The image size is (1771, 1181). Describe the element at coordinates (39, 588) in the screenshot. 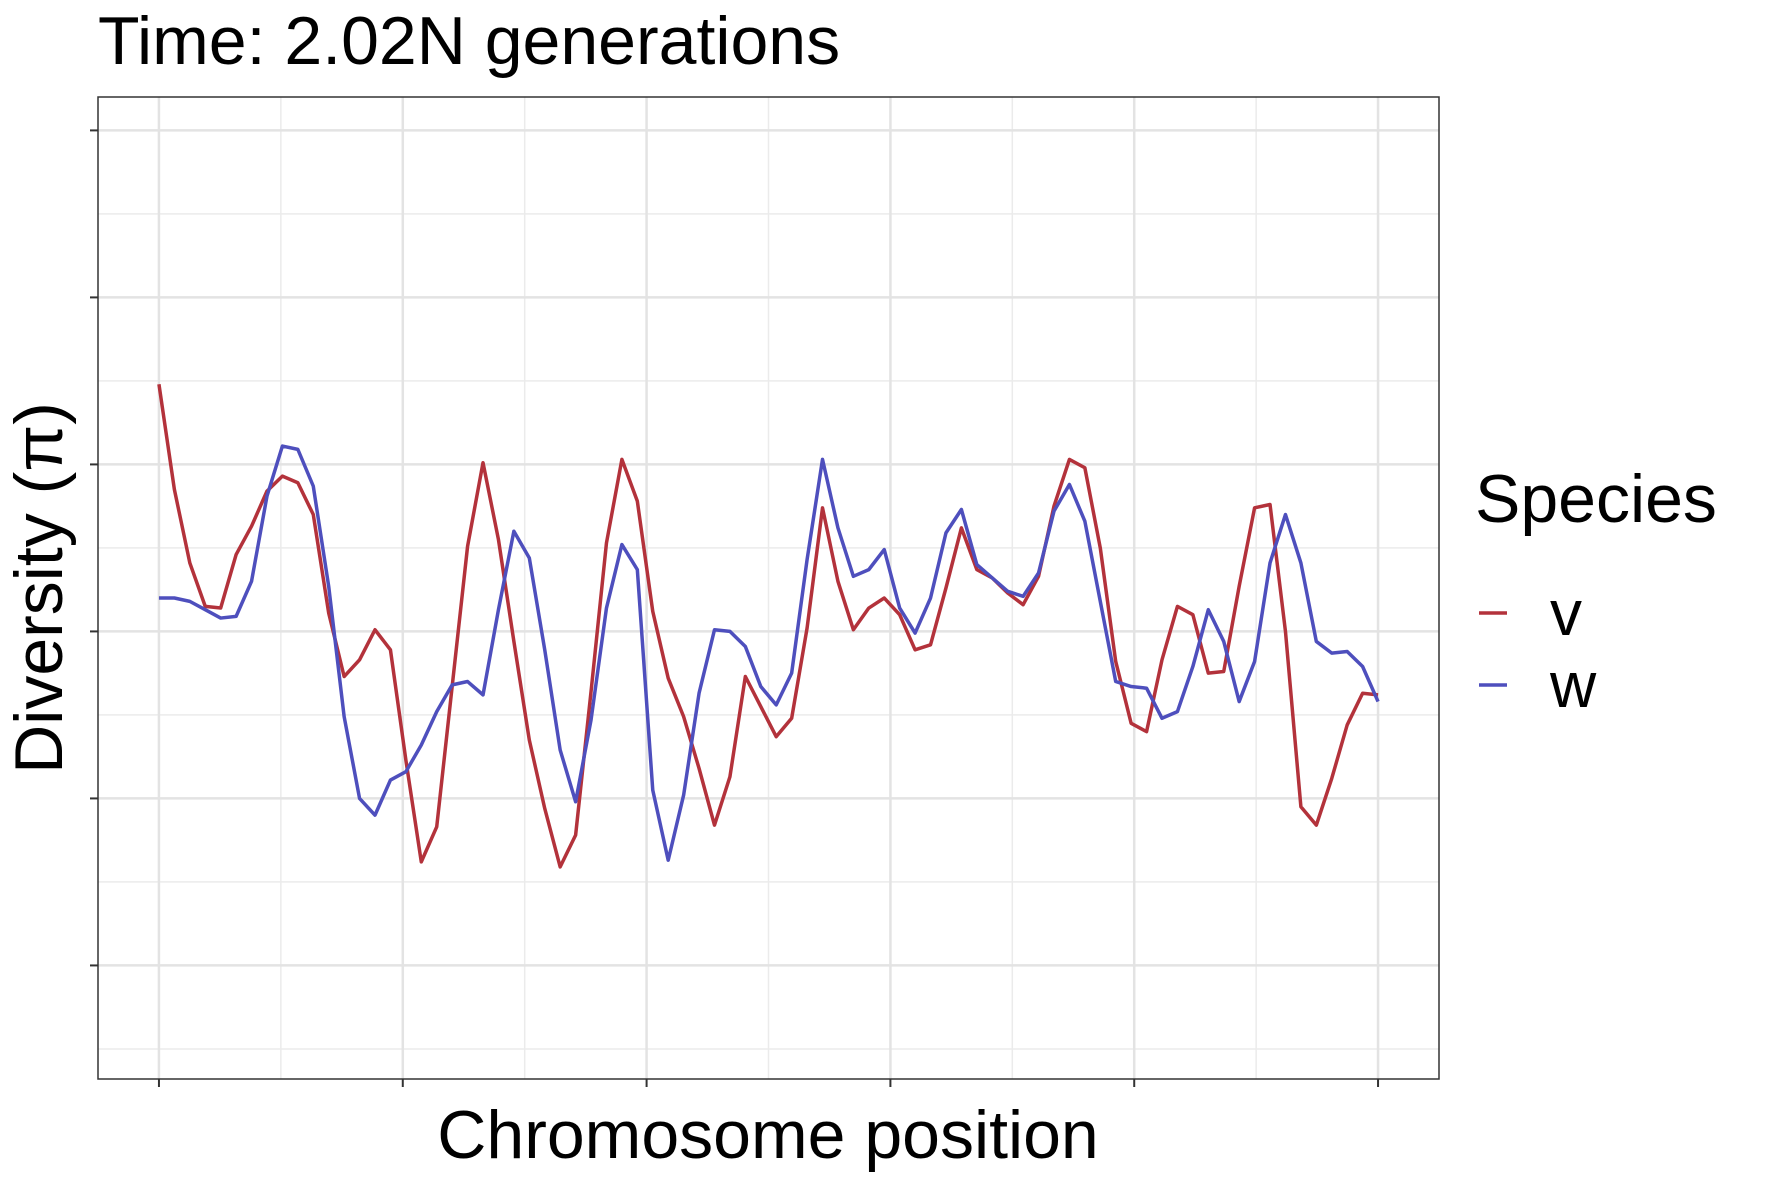

I see `y-axis-title: Diversity (π)` at that location.